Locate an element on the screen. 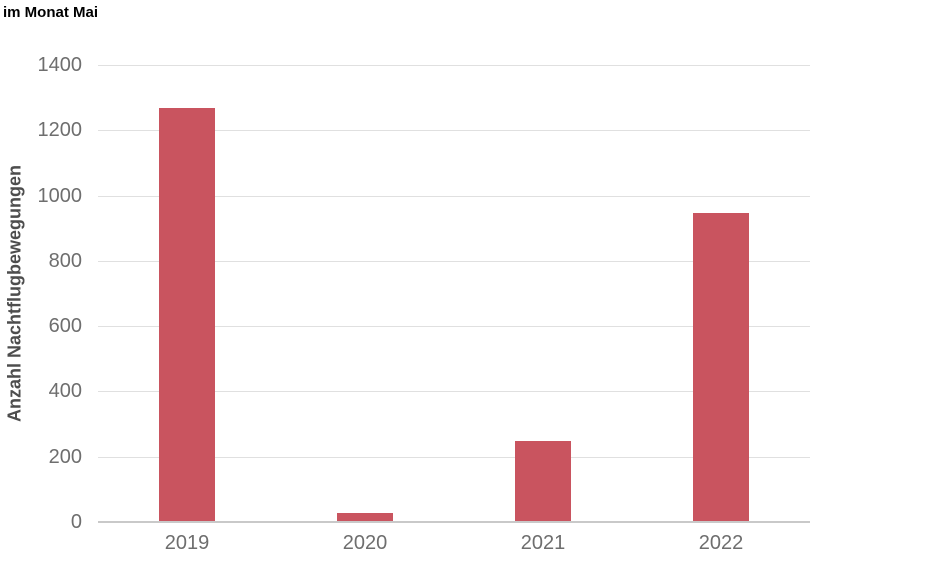 The image size is (940, 575). y-tick-label-1000: 1000 is located at coordinates (60, 196).